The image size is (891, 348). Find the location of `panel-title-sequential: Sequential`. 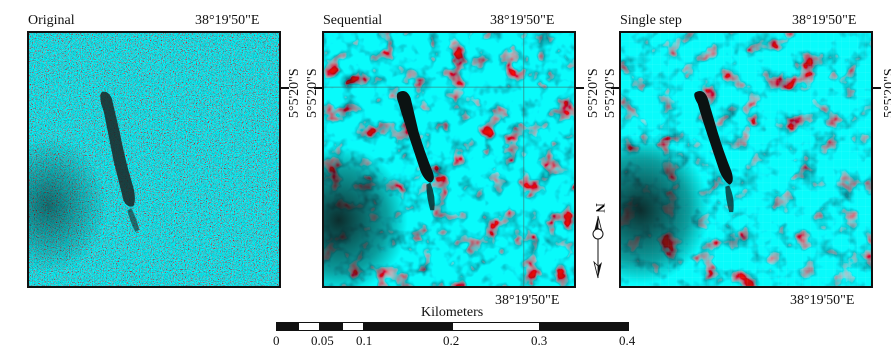

panel-title-sequential: Sequential is located at coordinates (353, 20).